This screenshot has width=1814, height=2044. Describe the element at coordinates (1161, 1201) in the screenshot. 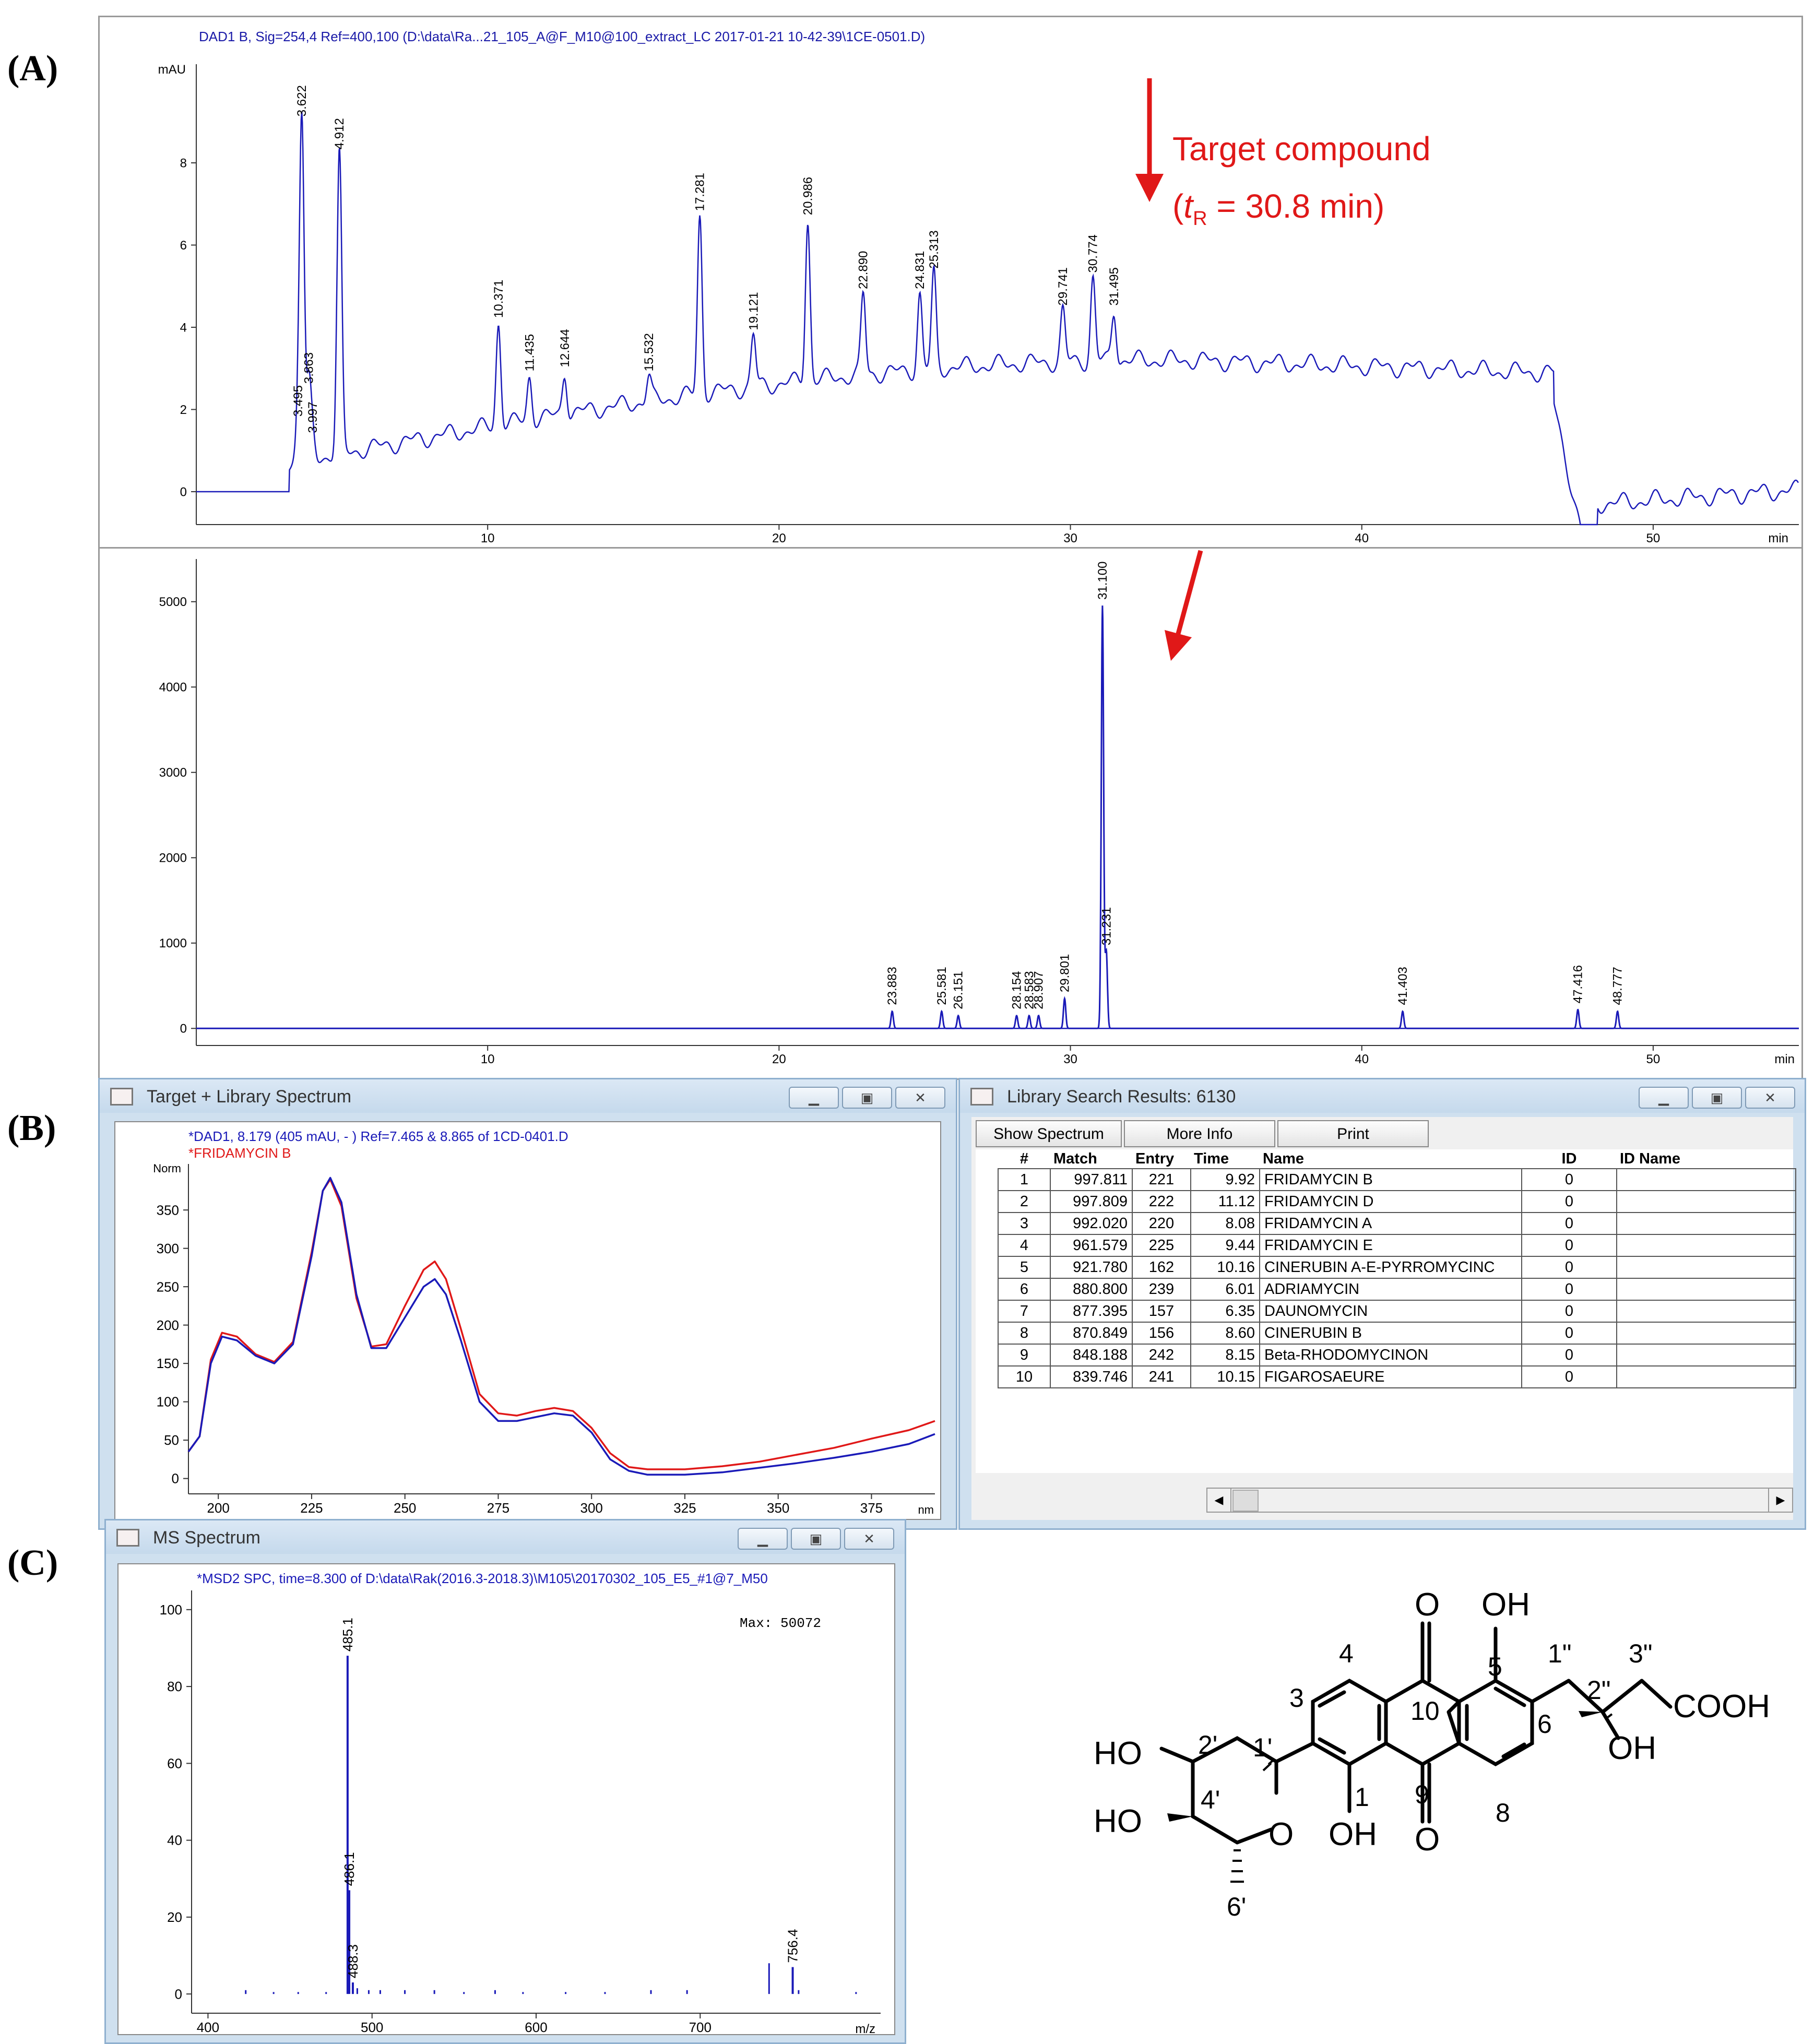

I see `cell-entry: 222` at that location.